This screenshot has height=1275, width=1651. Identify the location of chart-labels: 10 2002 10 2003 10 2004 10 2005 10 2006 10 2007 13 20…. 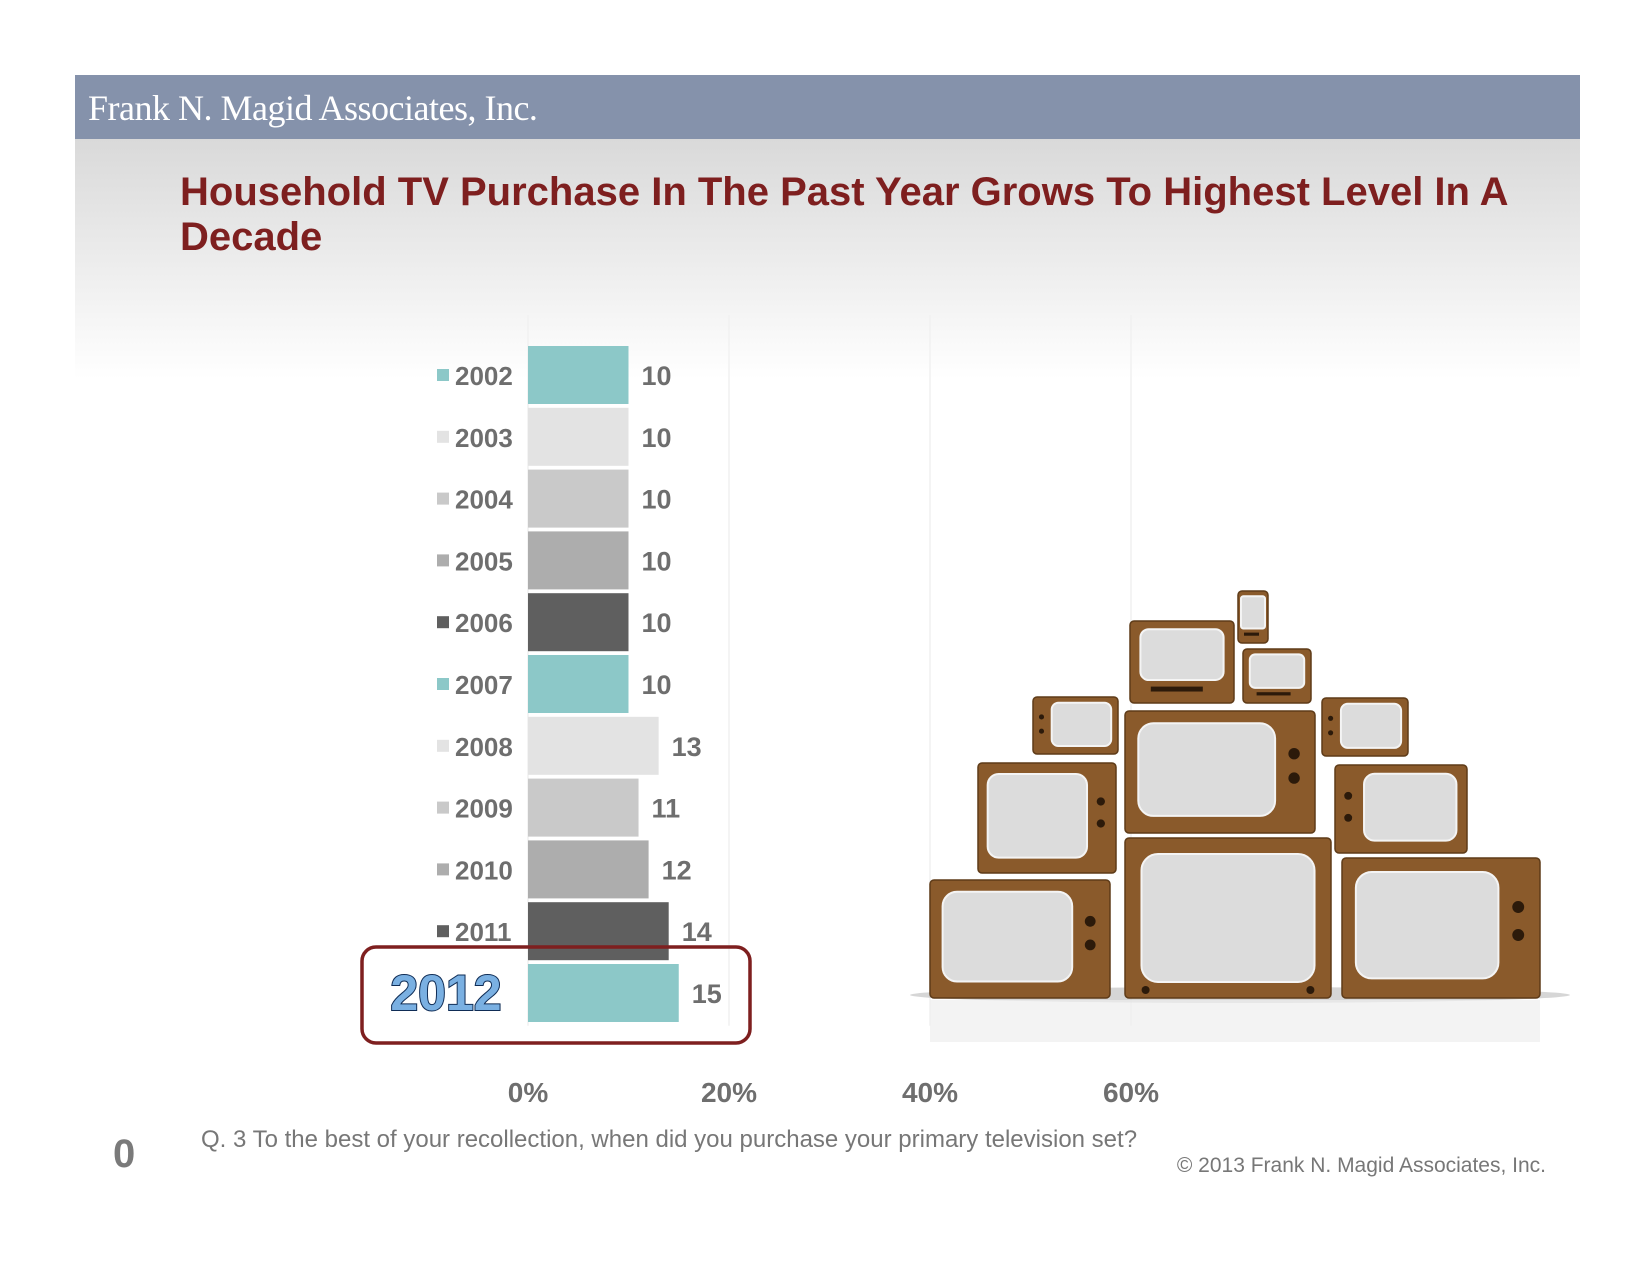
(579, 685).